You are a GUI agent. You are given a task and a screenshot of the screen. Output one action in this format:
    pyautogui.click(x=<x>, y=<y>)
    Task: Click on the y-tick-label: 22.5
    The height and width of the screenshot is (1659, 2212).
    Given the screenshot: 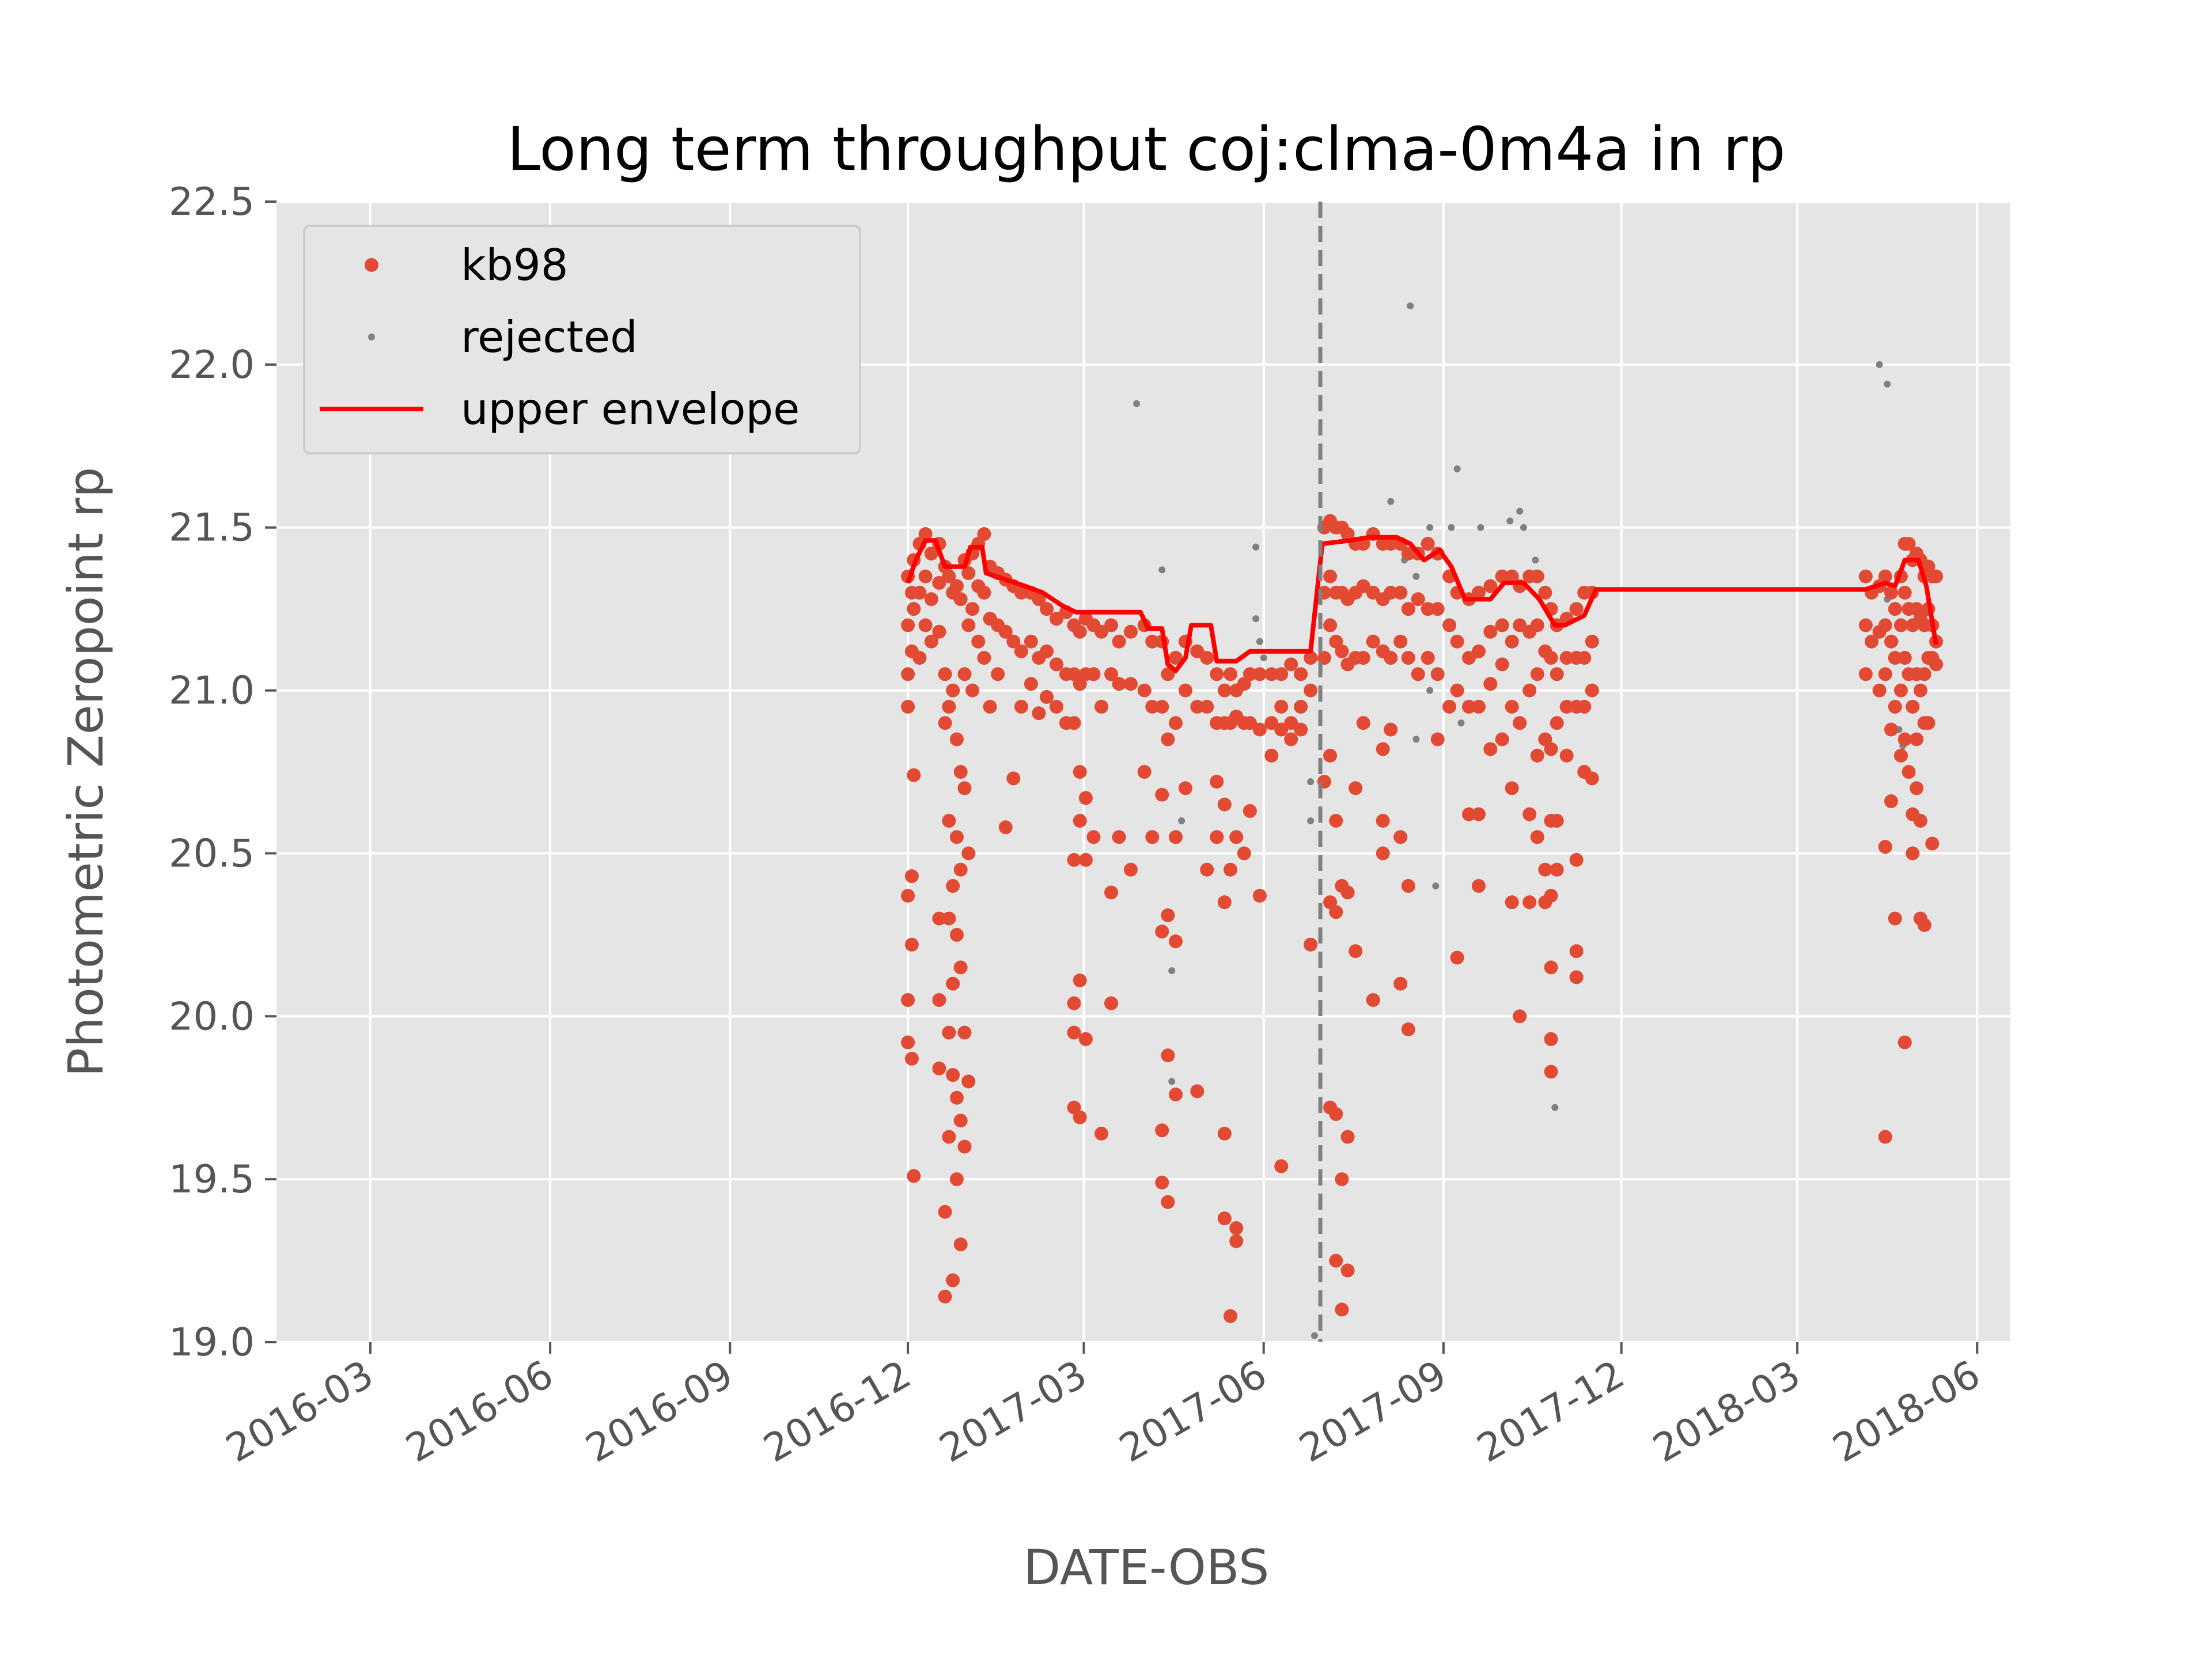 What is the action you would take?
    pyautogui.click(x=212, y=201)
    